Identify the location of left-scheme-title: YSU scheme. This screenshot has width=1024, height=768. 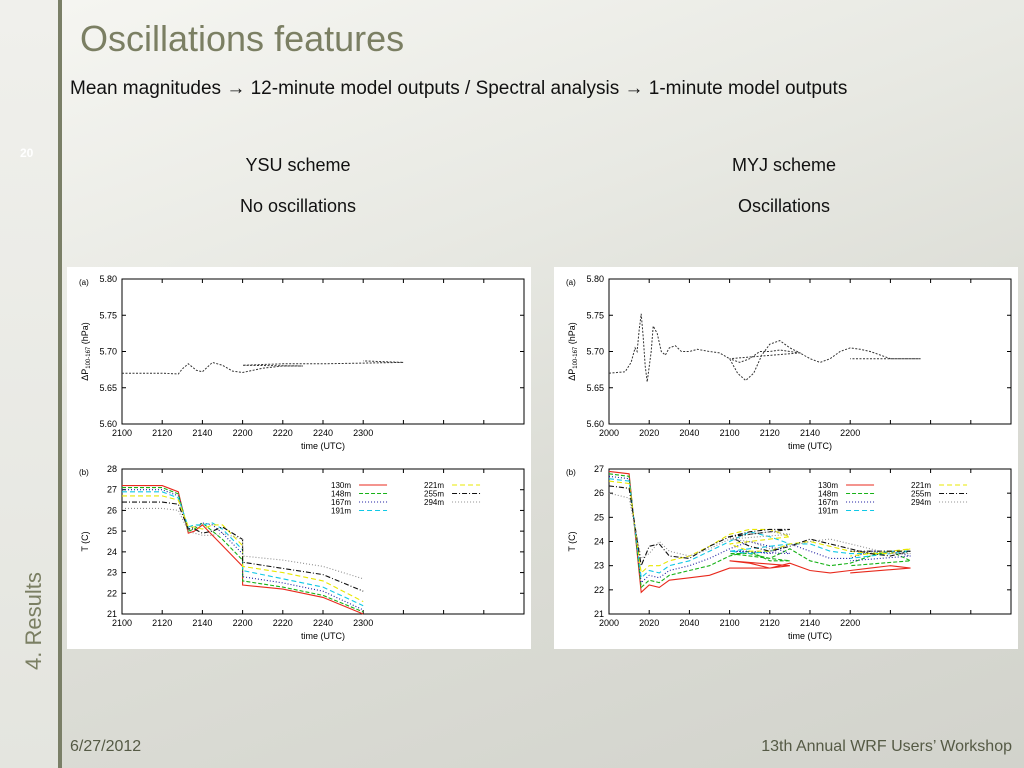
(298, 165).